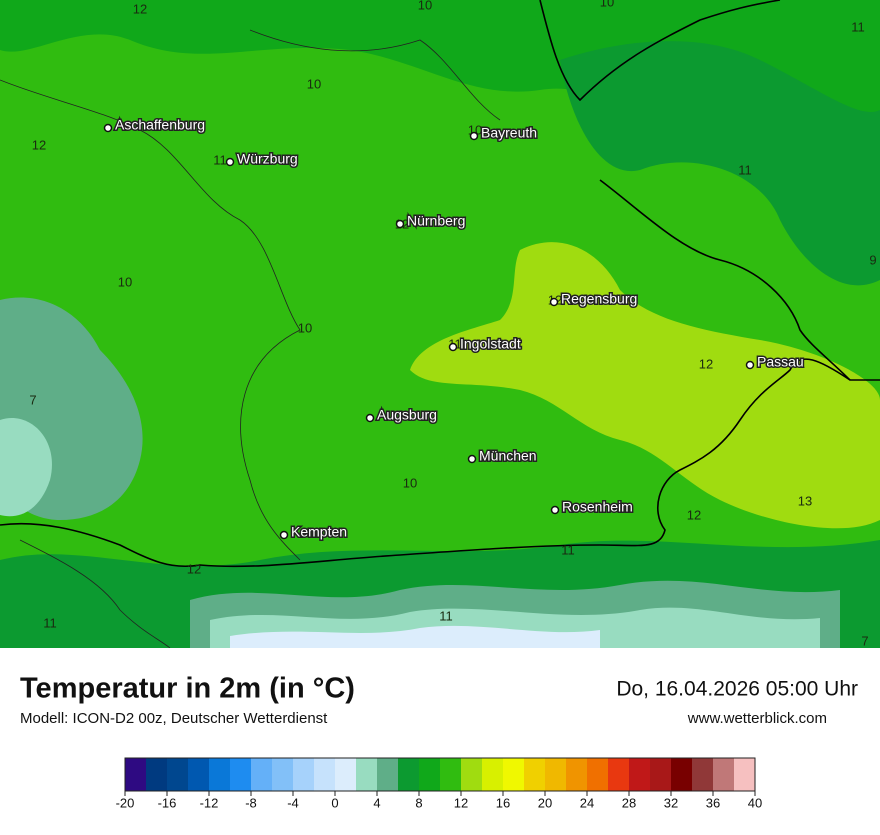  Describe the element at coordinates (757, 718) in the screenshot. I see `website: www.wetterblick.com` at that location.